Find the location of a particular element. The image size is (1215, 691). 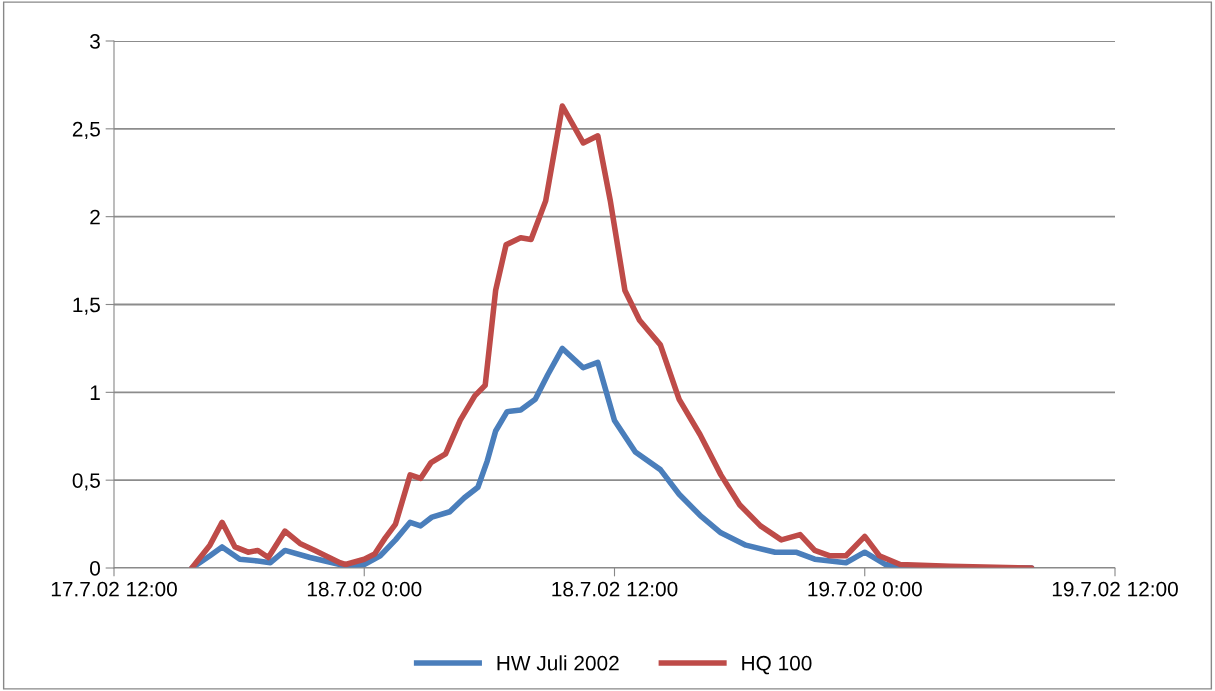

y-tick-label: 1 is located at coordinates (95, 392).